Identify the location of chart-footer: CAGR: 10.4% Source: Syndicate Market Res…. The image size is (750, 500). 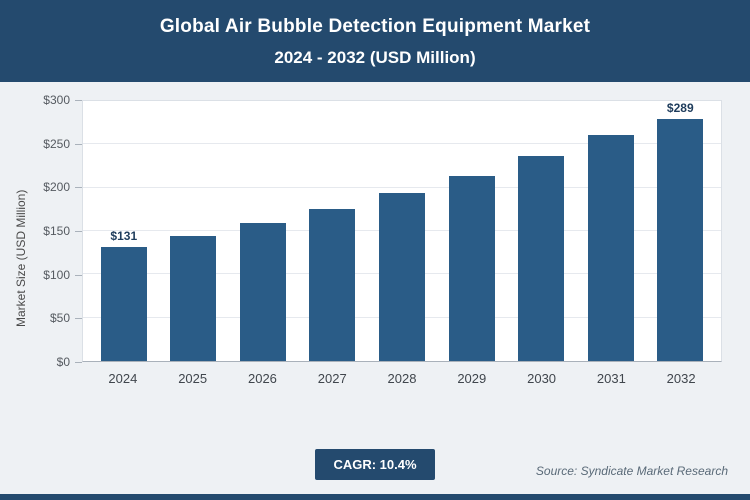
(375, 464).